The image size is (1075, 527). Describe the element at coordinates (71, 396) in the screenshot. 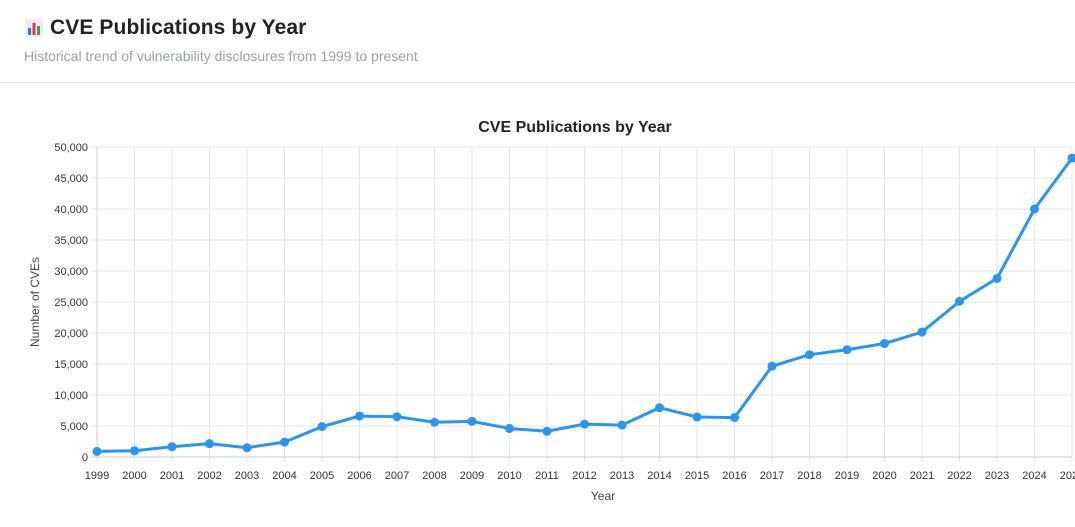

I see `y-tick-label: 10,000` at that location.